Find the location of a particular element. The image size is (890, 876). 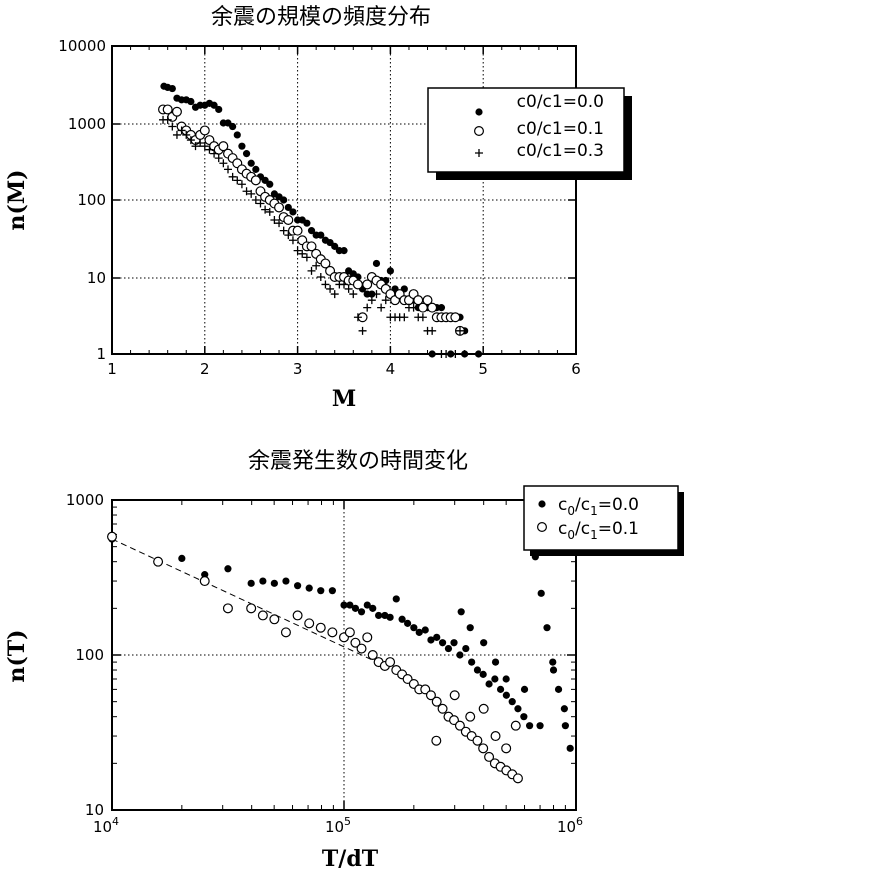

chart2-x-tick-label: 10⁵ is located at coordinates (338, 825).